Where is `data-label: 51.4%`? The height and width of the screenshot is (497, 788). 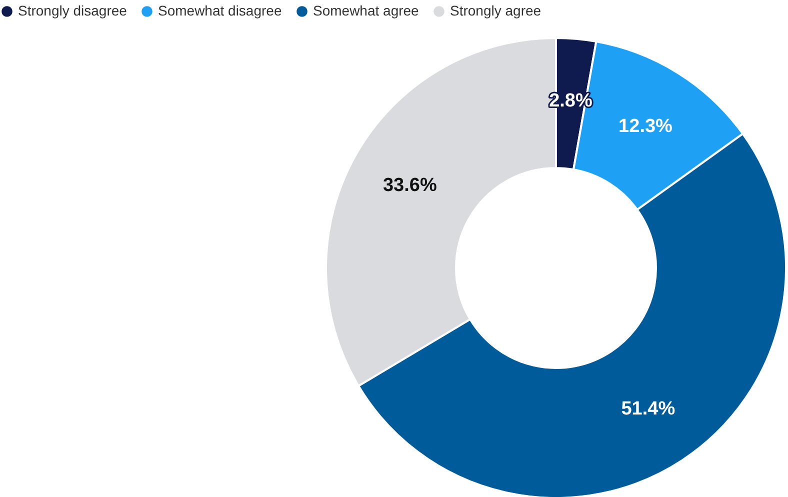
data-label: 51.4% is located at coordinates (648, 409).